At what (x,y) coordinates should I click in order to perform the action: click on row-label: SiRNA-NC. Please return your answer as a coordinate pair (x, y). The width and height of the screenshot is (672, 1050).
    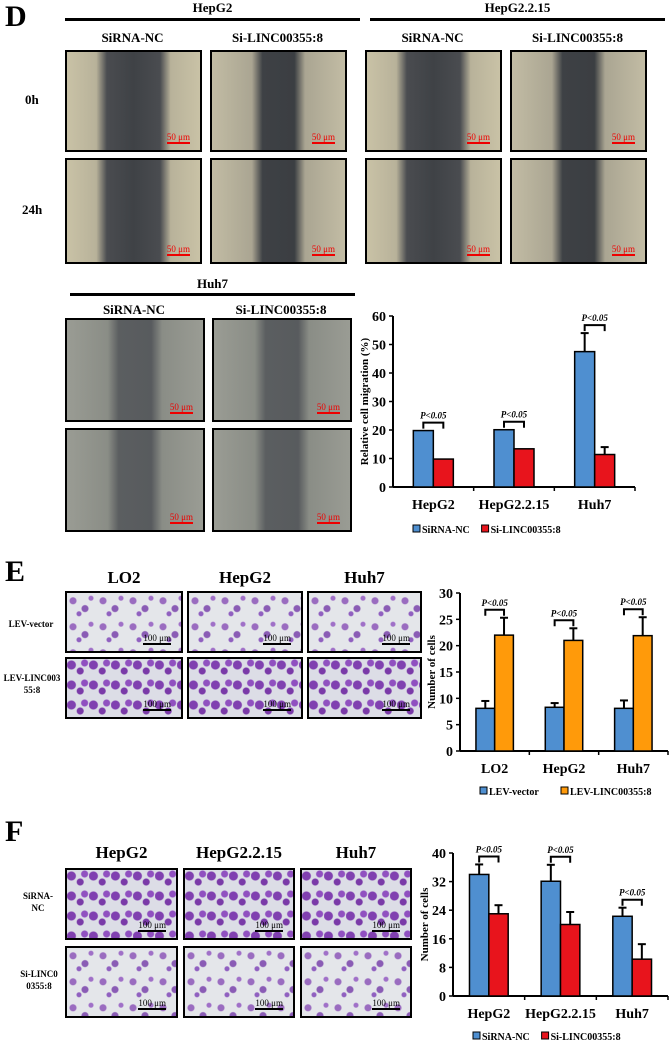
    Looking at the image, I should click on (37, 902).